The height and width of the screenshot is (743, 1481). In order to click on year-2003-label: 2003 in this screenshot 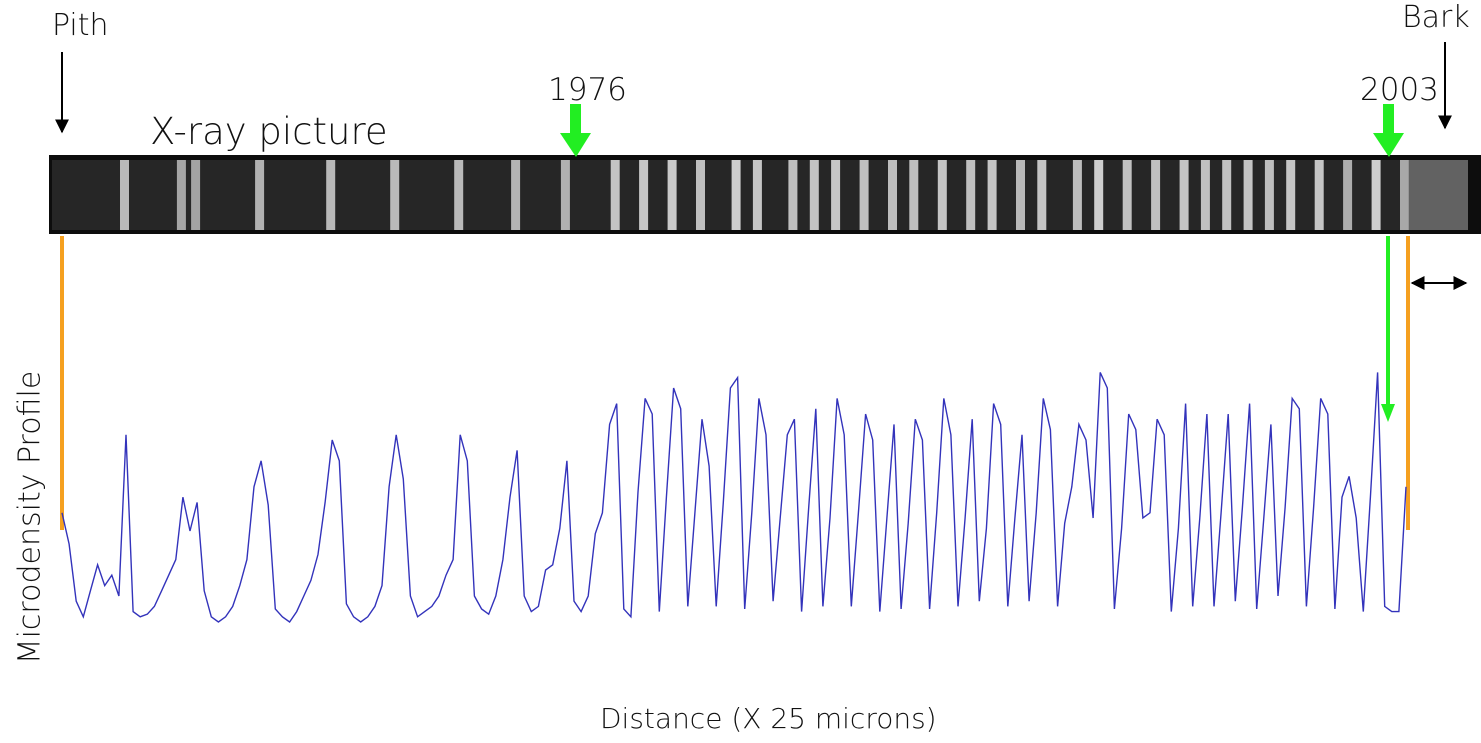, I will do `click(1399, 90)`.